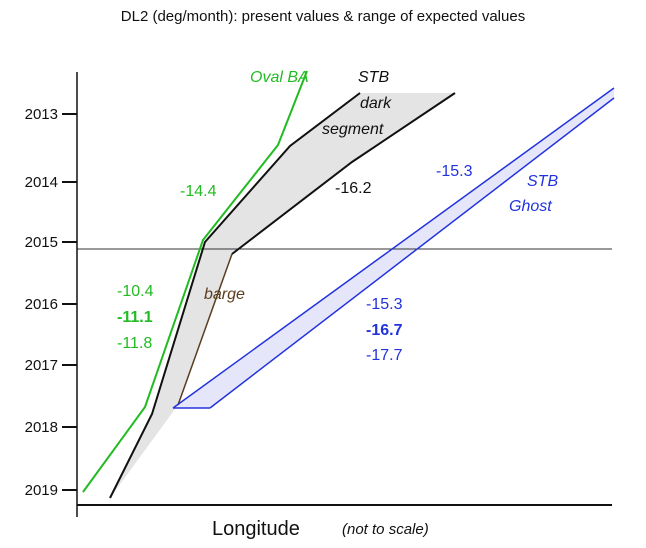 This screenshot has width=646, height=548. Describe the element at coordinates (224, 294) in the screenshot. I see `barge-label: barge` at that location.